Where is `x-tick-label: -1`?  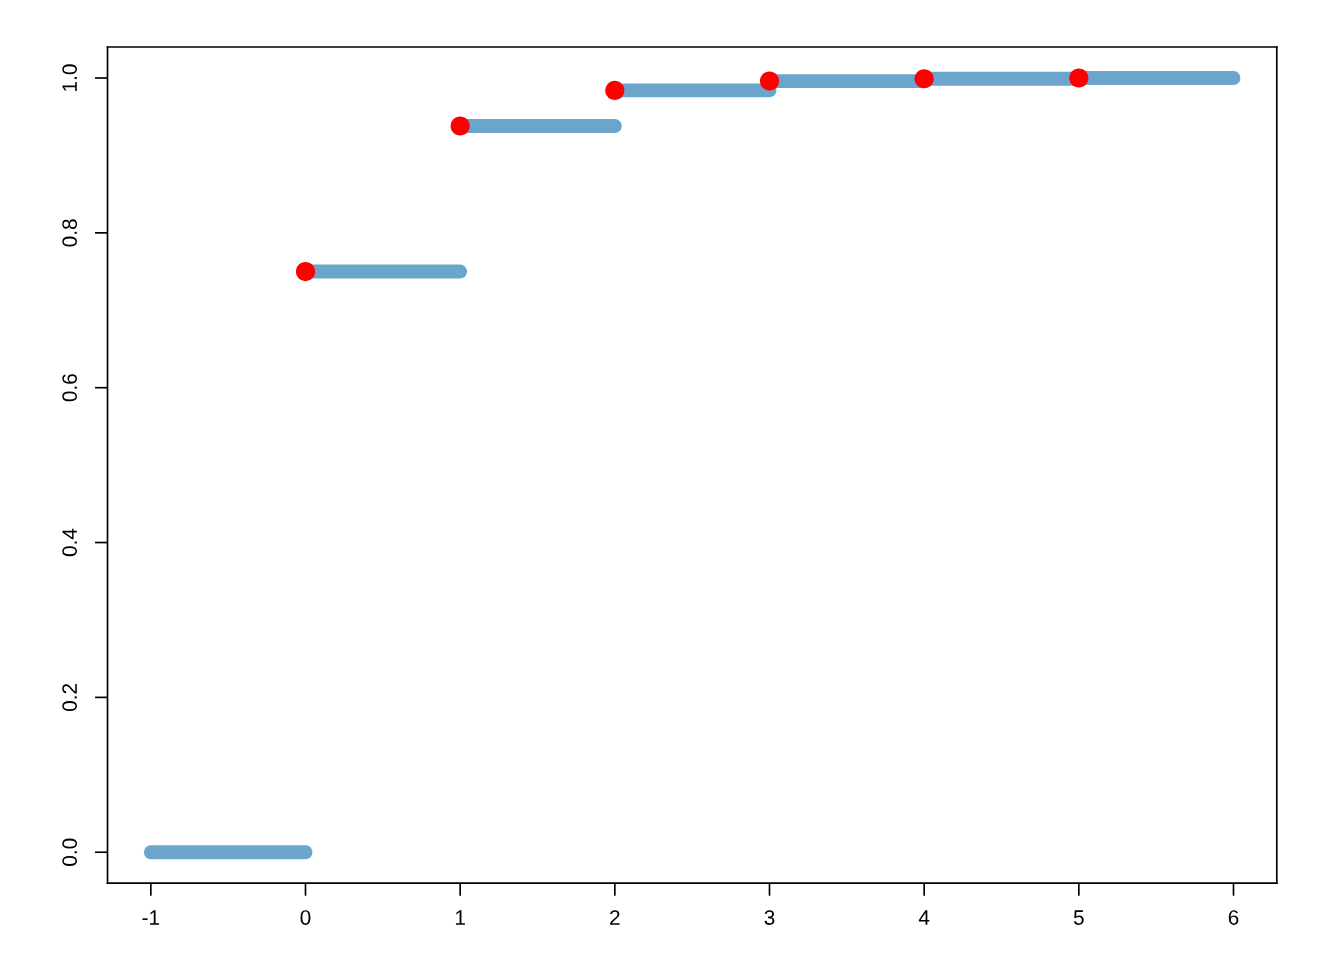
x-tick-label: -1 is located at coordinates (151, 917).